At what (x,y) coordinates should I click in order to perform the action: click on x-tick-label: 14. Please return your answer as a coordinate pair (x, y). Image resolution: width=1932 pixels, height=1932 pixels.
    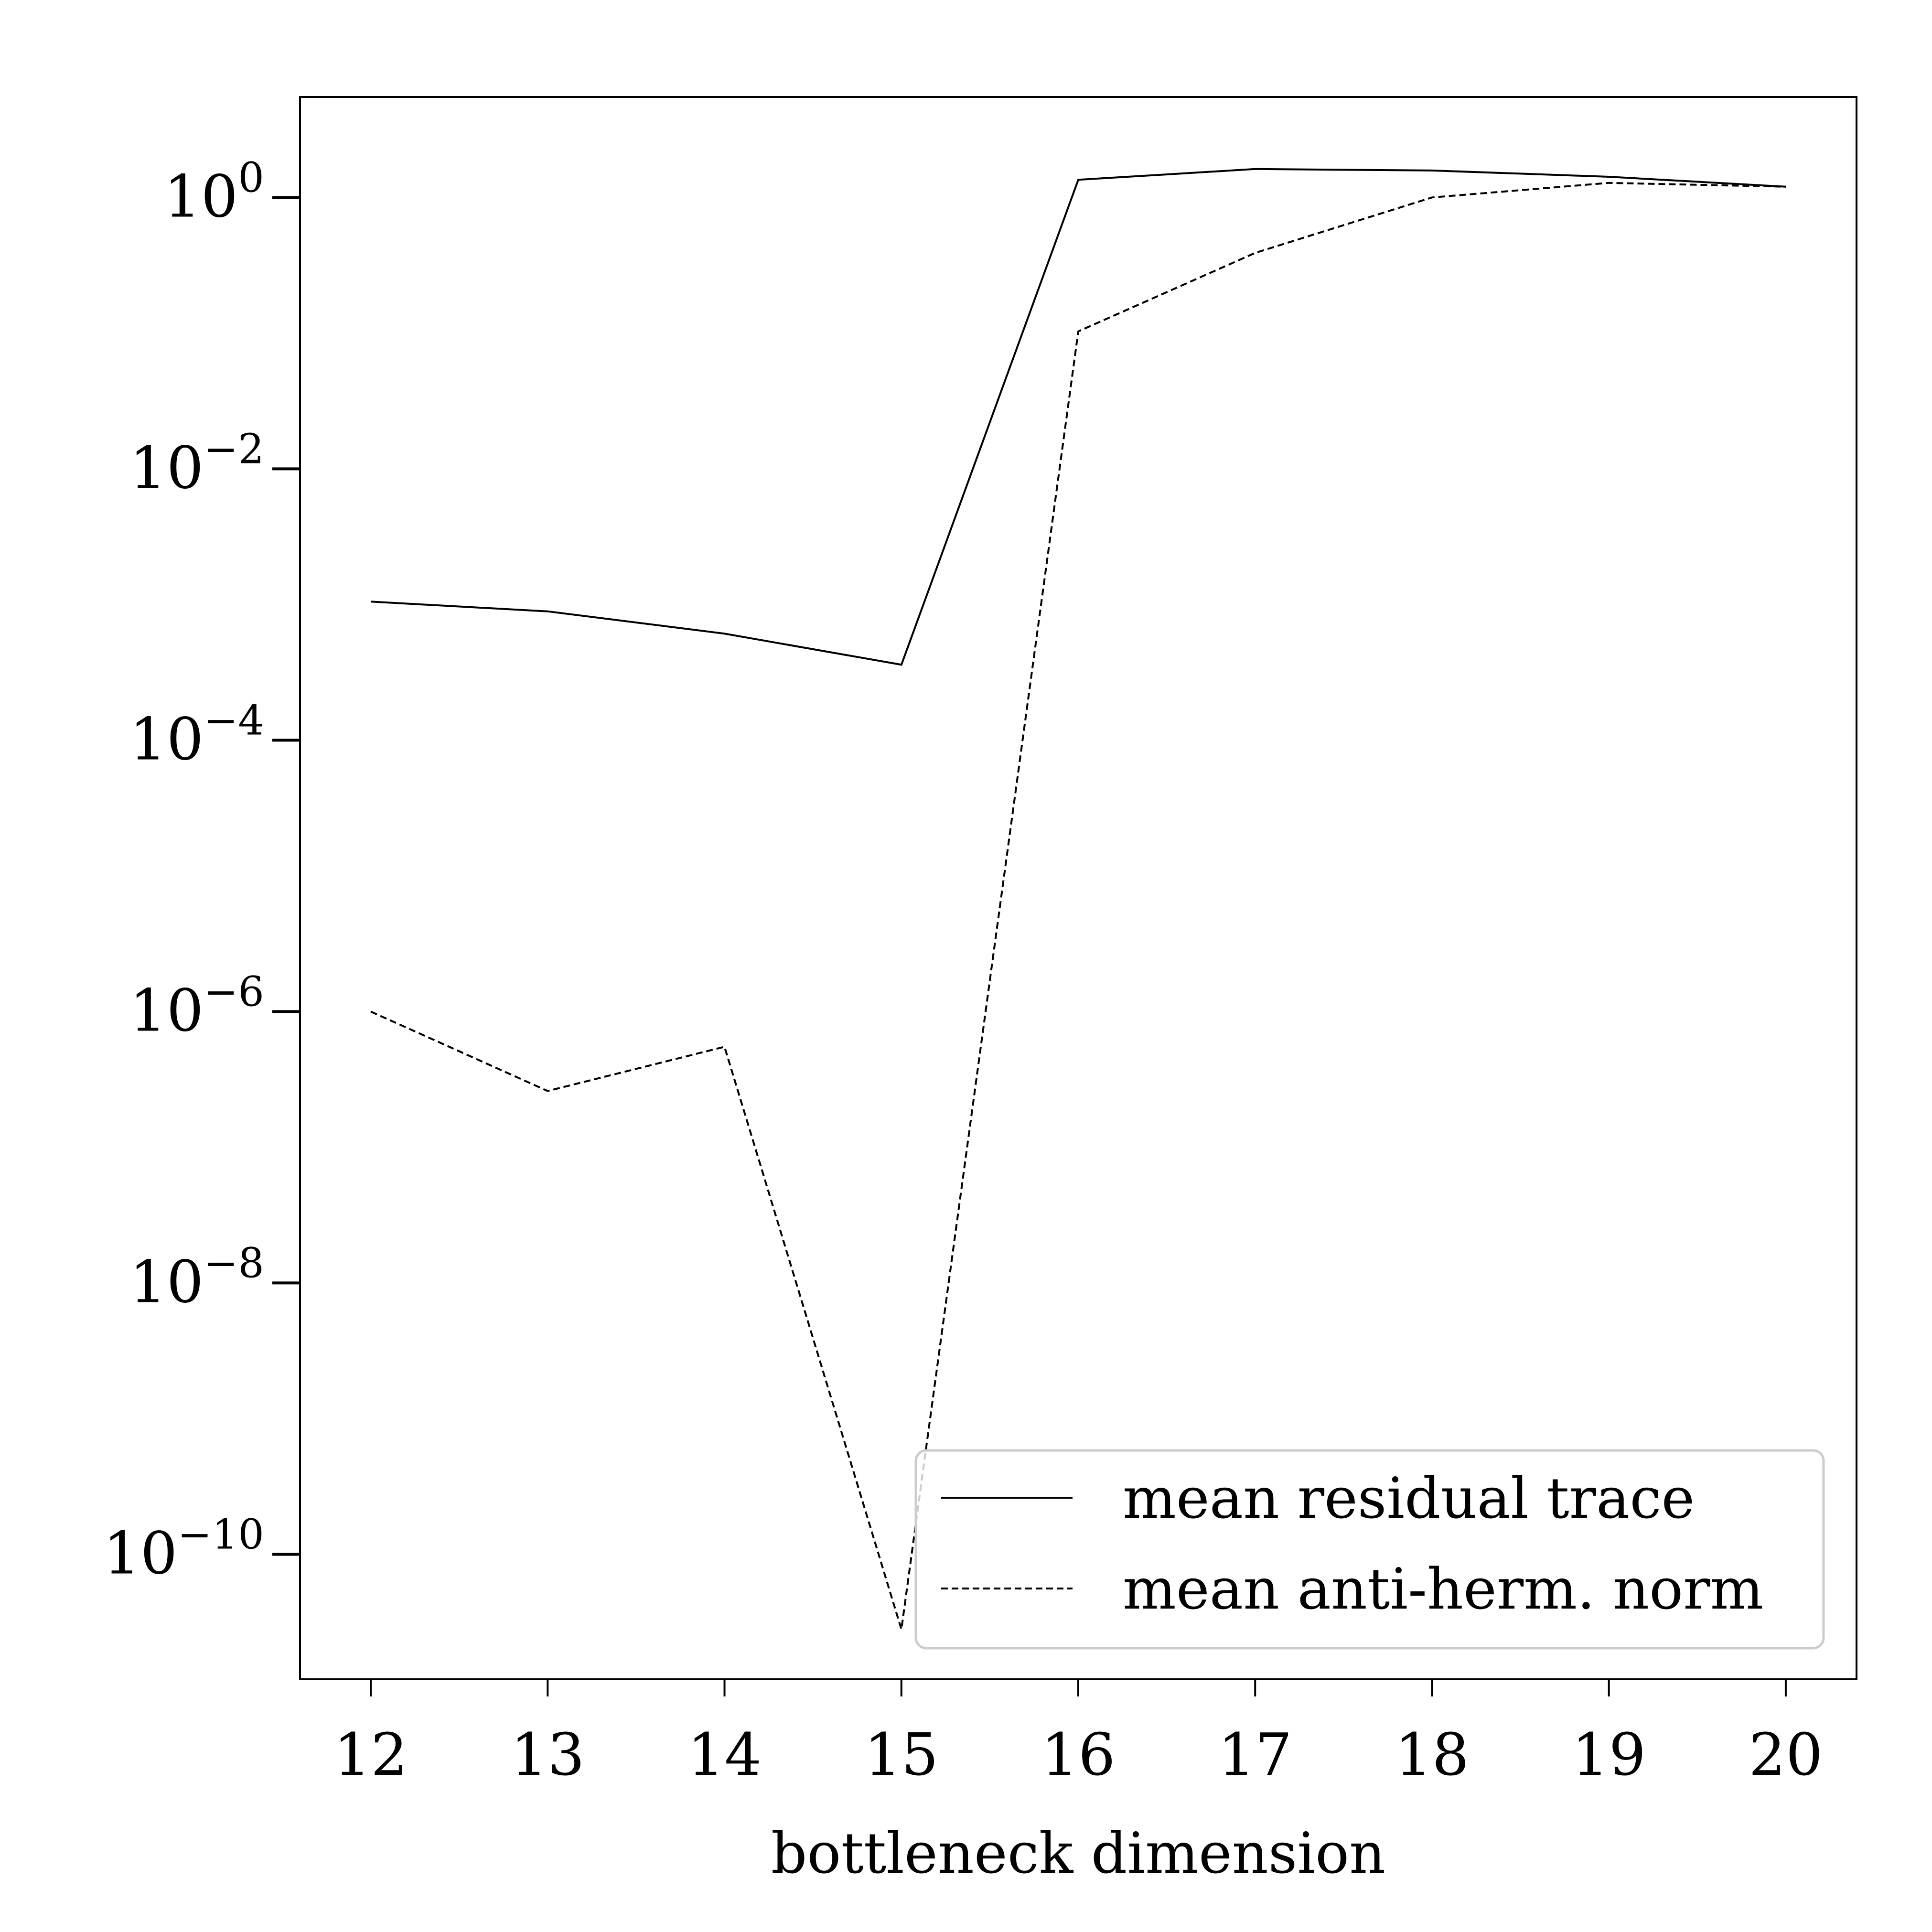
    Looking at the image, I should click on (724, 1755).